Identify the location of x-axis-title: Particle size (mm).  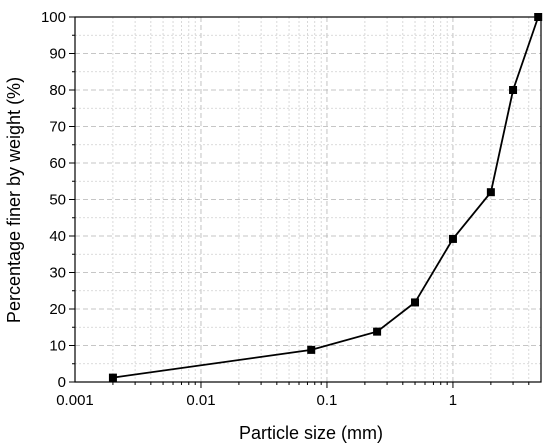
(311, 433).